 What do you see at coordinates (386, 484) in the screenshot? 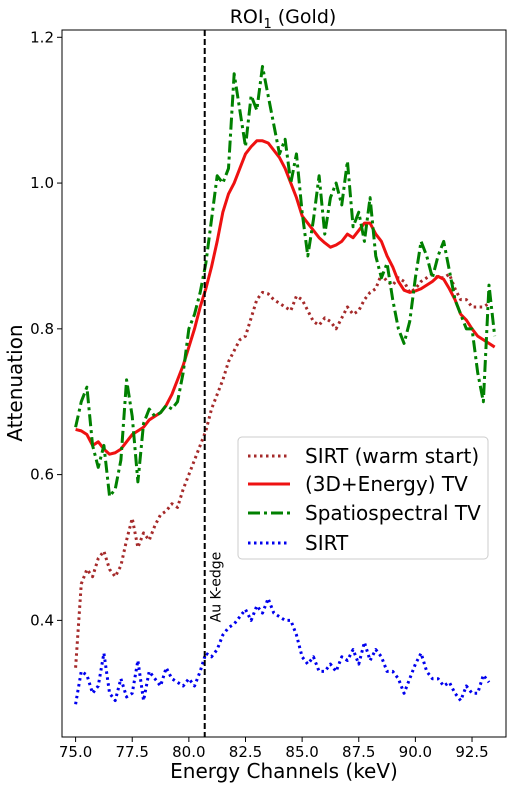
I see `legend-label-1: (3D+Energy) TV` at bounding box center [386, 484].